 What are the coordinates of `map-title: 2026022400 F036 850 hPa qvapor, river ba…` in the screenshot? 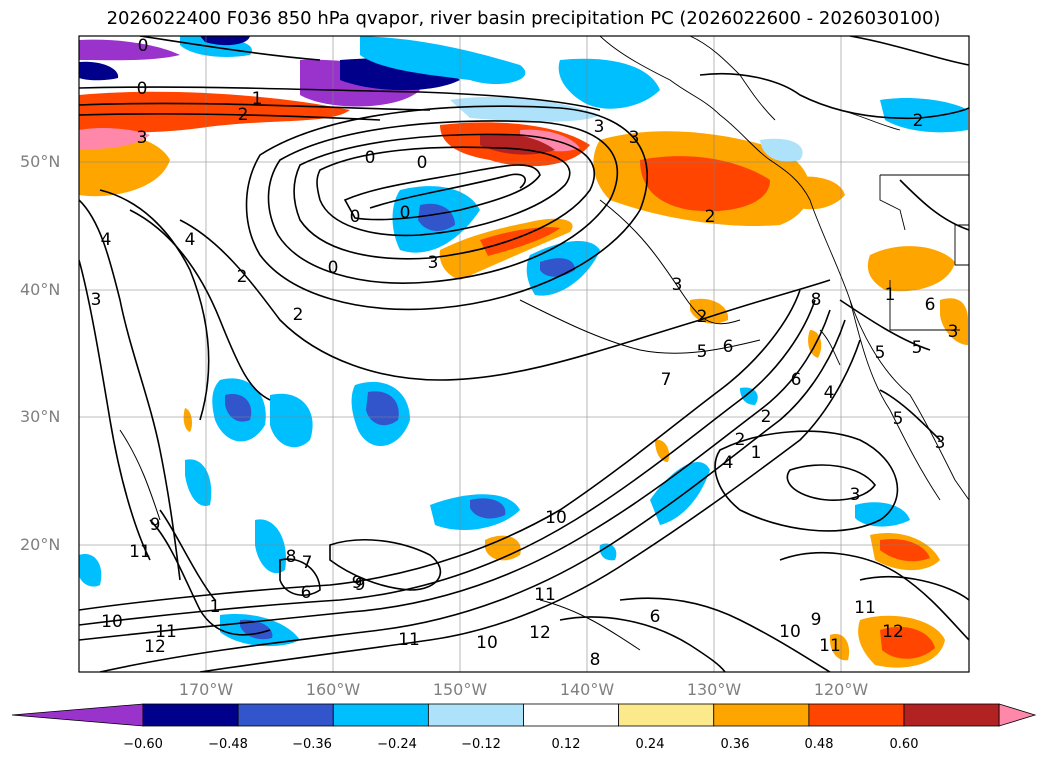 It's located at (523, 18).